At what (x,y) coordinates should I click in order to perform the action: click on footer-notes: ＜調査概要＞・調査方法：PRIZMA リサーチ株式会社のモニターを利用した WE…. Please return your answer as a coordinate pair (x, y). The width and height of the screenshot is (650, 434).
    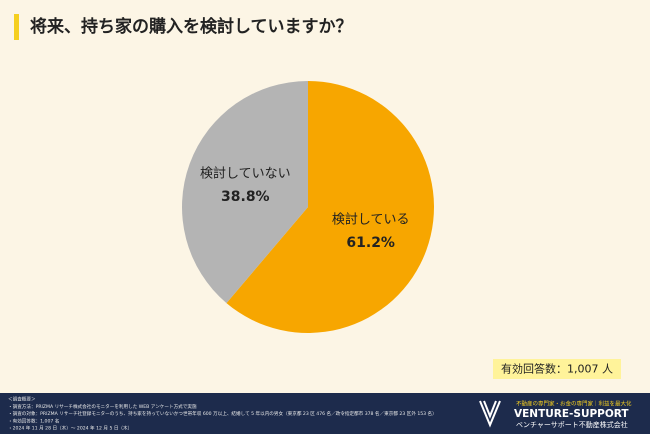
    Looking at the image, I should click on (222, 414).